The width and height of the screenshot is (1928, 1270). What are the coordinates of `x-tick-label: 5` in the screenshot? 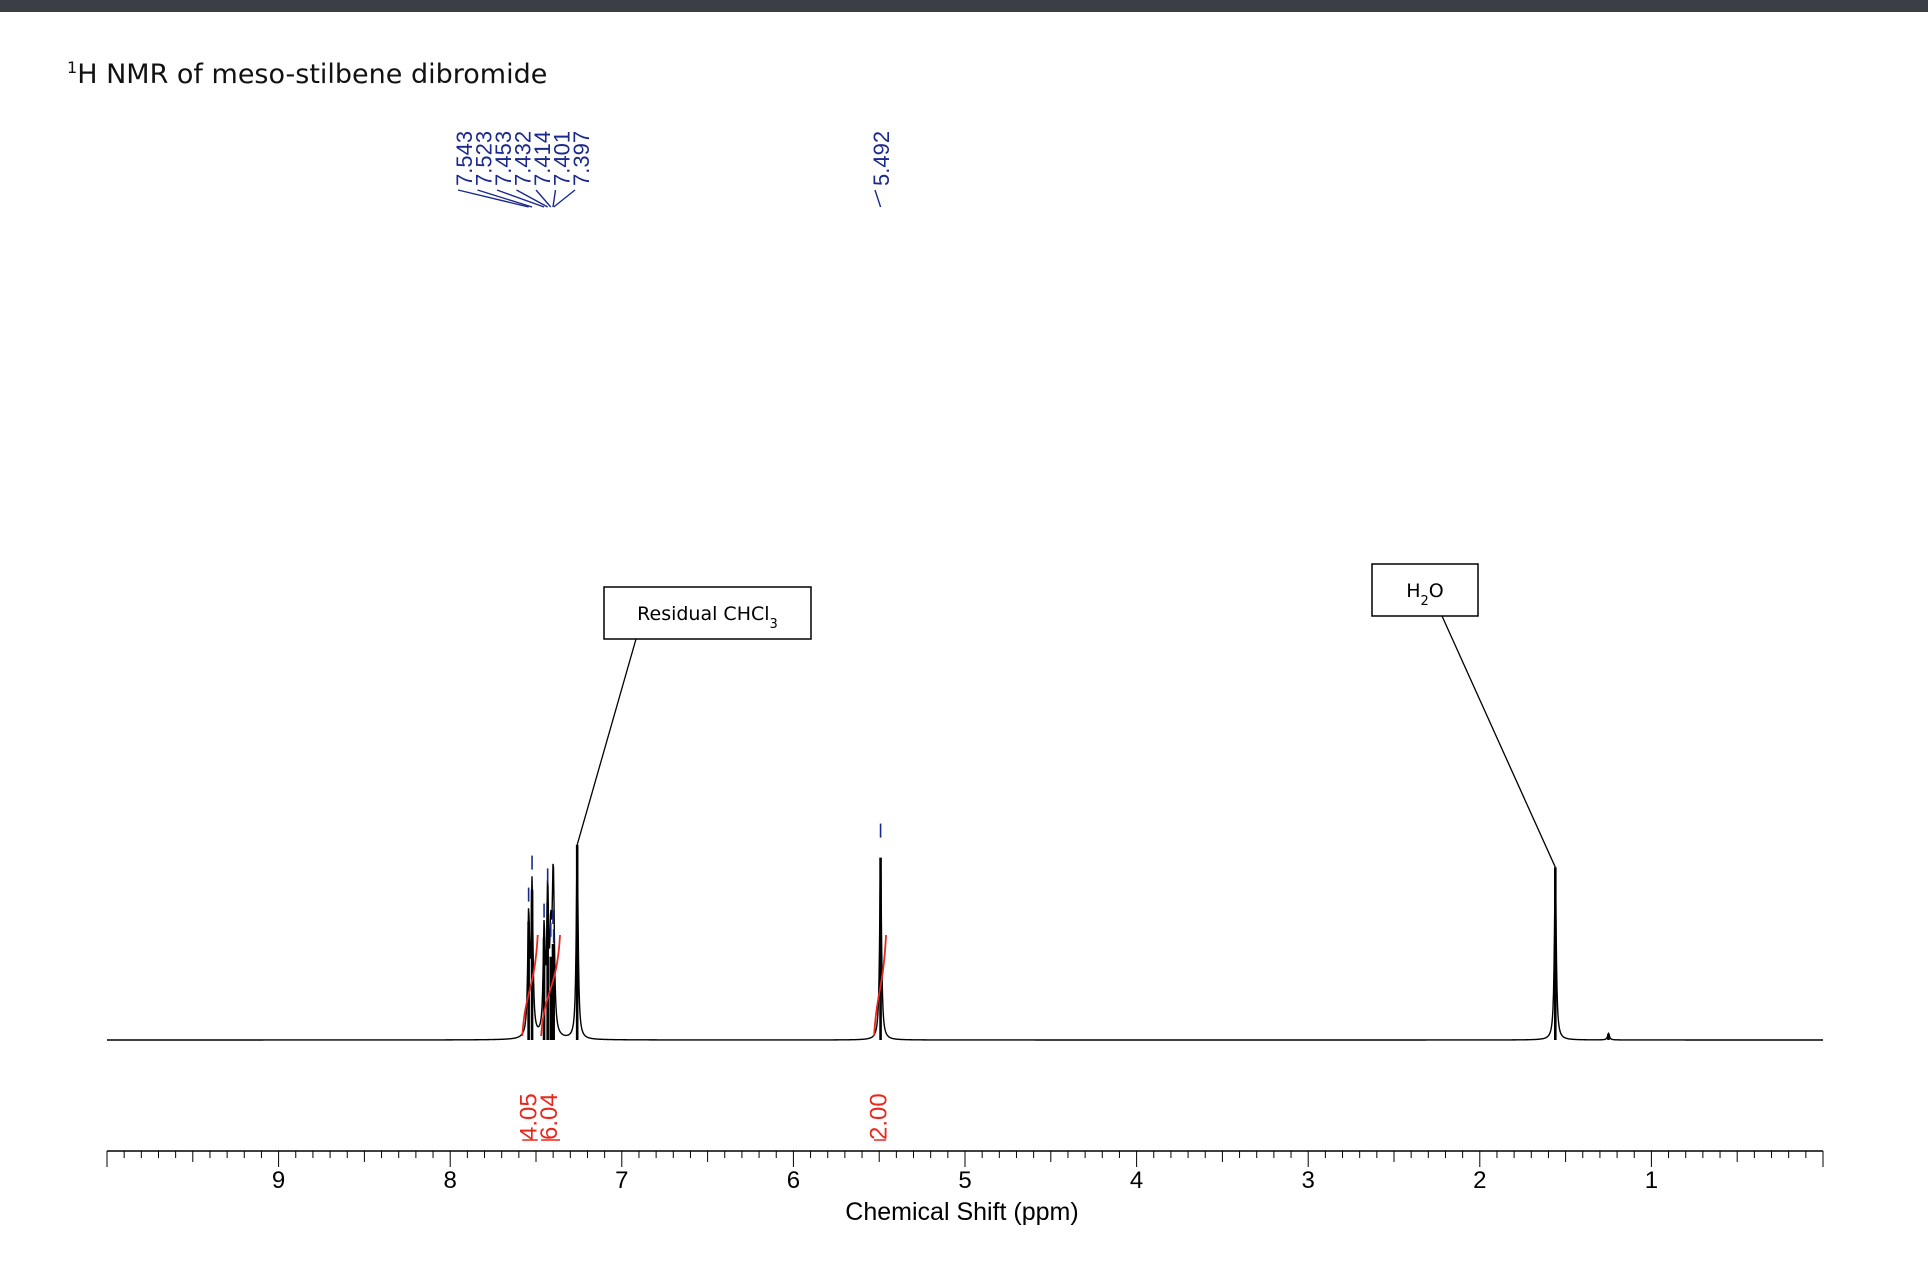 It's located at (964, 1180).